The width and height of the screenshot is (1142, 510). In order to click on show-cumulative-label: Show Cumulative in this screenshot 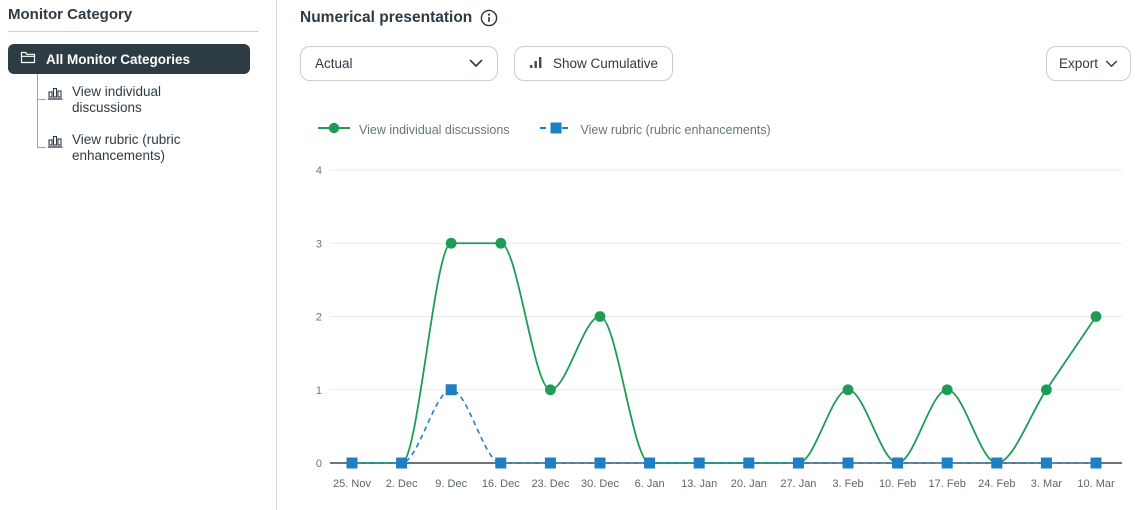, I will do `click(606, 63)`.